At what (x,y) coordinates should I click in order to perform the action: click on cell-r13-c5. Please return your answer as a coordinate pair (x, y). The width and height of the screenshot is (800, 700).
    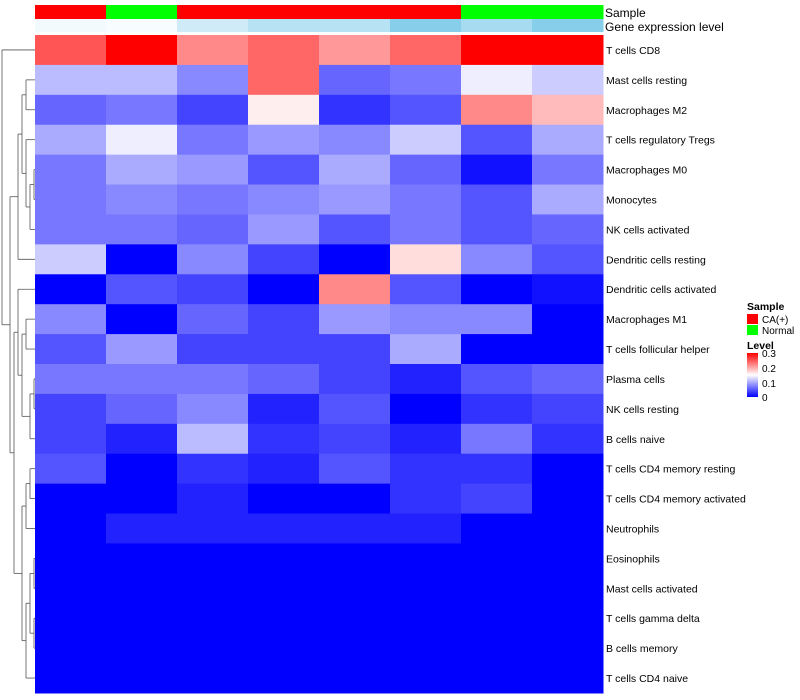
    Looking at the image, I should click on (426, 439).